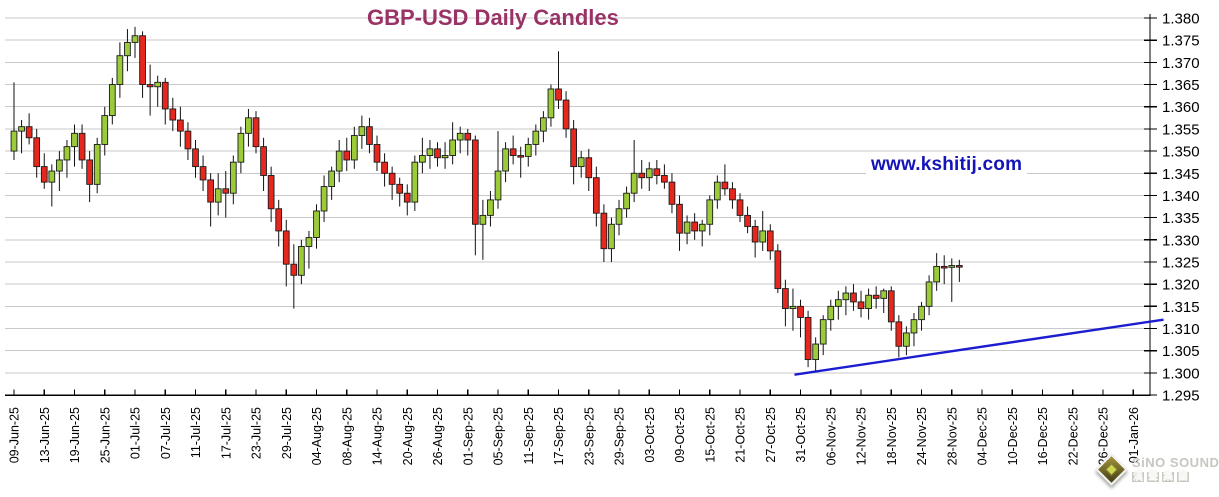 This screenshot has width=1219, height=497. I want to click on svg-text: 04-Dec-25, so click(983, 436).